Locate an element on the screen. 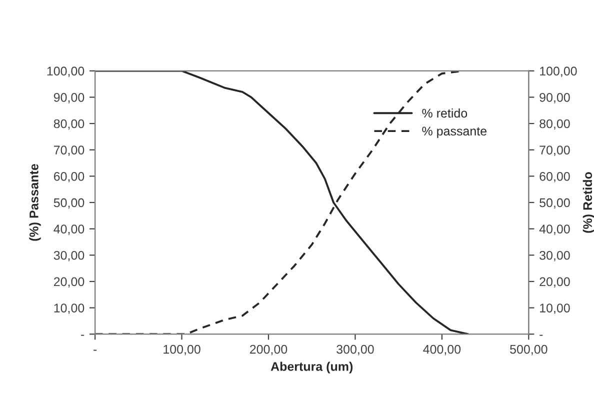  y2-tick-label: 90,00 is located at coordinates (555, 98).